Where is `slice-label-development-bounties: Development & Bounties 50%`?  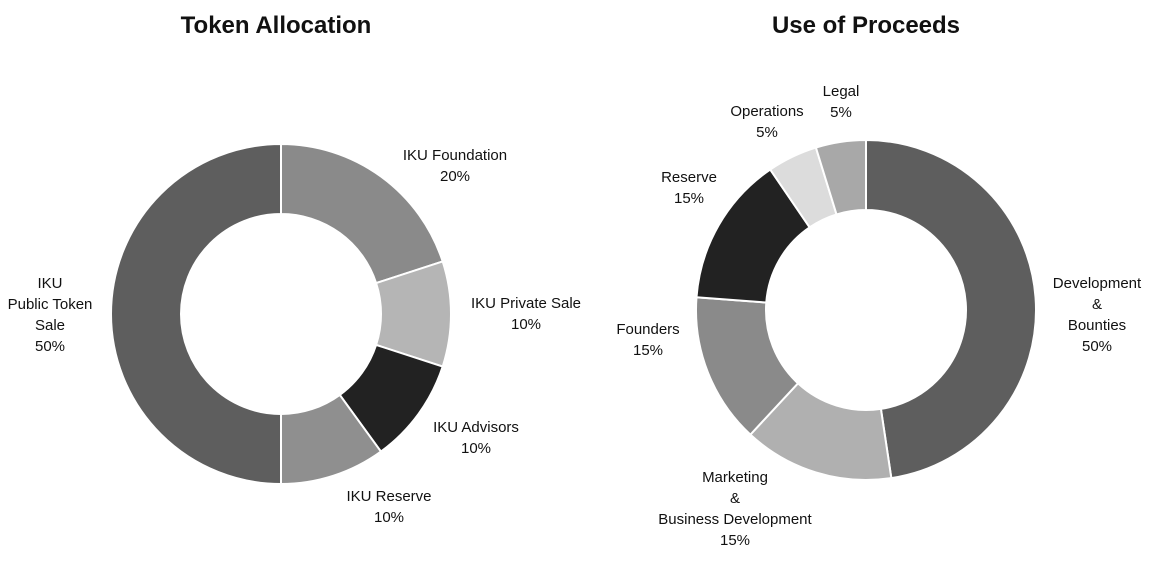 slice-label-development-bounties: Development & Bounties 50% is located at coordinates (1097, 315).